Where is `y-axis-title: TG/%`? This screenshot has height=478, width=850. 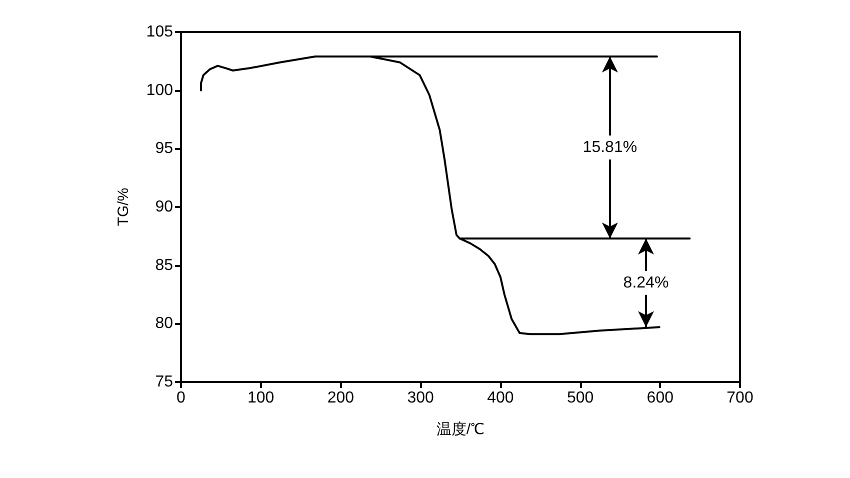 y-axis-title: TG/% is located at coordinates (123, 207).